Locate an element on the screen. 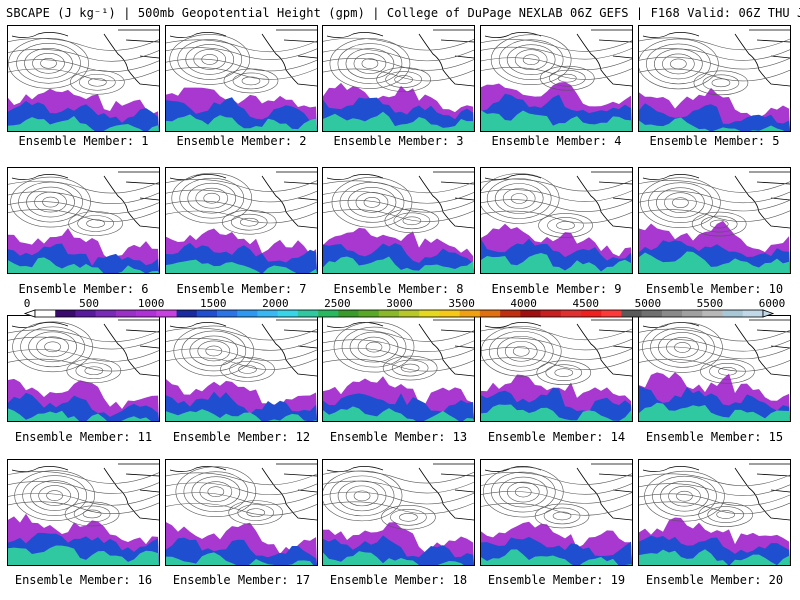 This screenshot has width=800, height=600. colorbar-svg is located at coordinates (399, 313).